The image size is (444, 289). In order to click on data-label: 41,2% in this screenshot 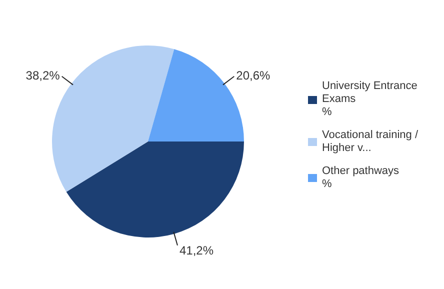, I will do `click(196, 251)`.